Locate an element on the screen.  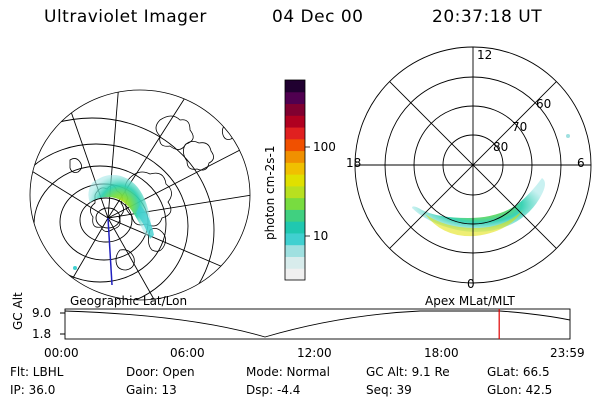
info-gc-alt: GC Alt: 9.1 Re is located at coordinates (408, 372).